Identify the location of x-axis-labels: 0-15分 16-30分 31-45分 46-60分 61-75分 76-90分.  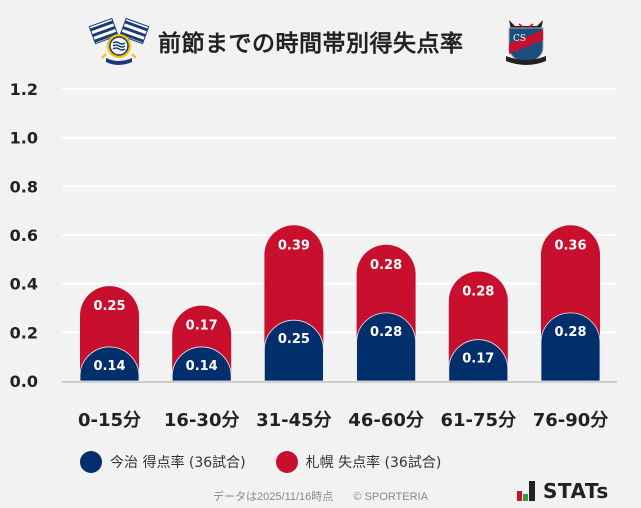
(343, 420).